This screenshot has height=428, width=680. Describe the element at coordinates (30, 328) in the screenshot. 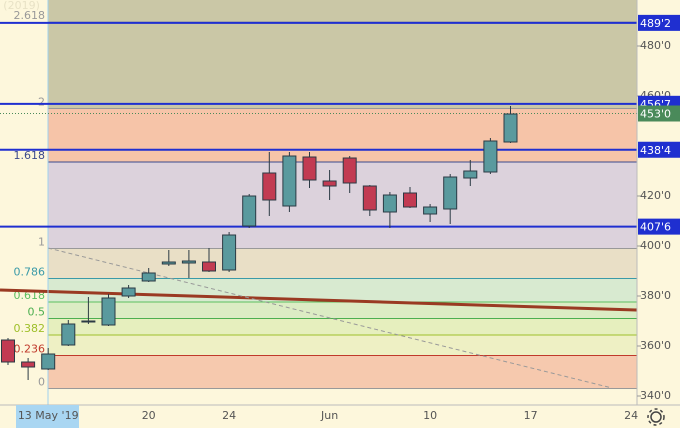

I see `fib-label: 0.382` at that location.